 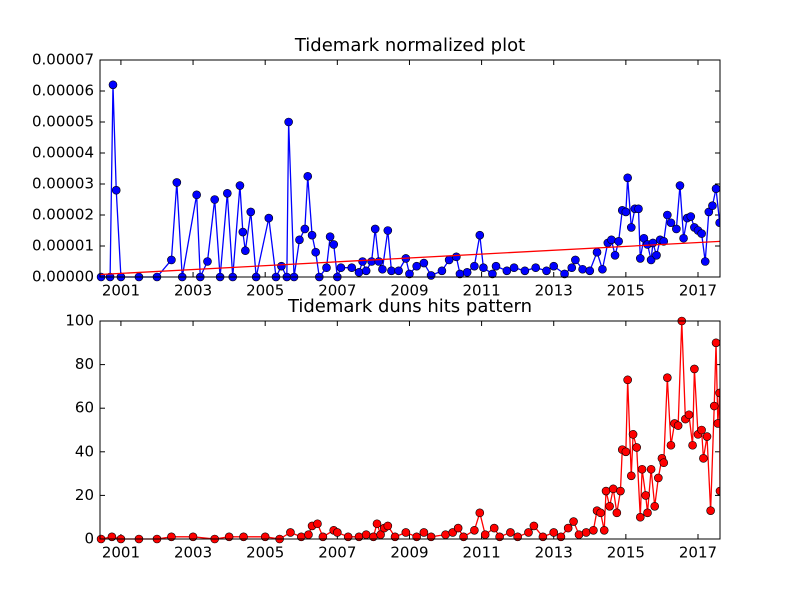 I want to click on y-tick-label: 0.00003, so click(x=63, y=184).